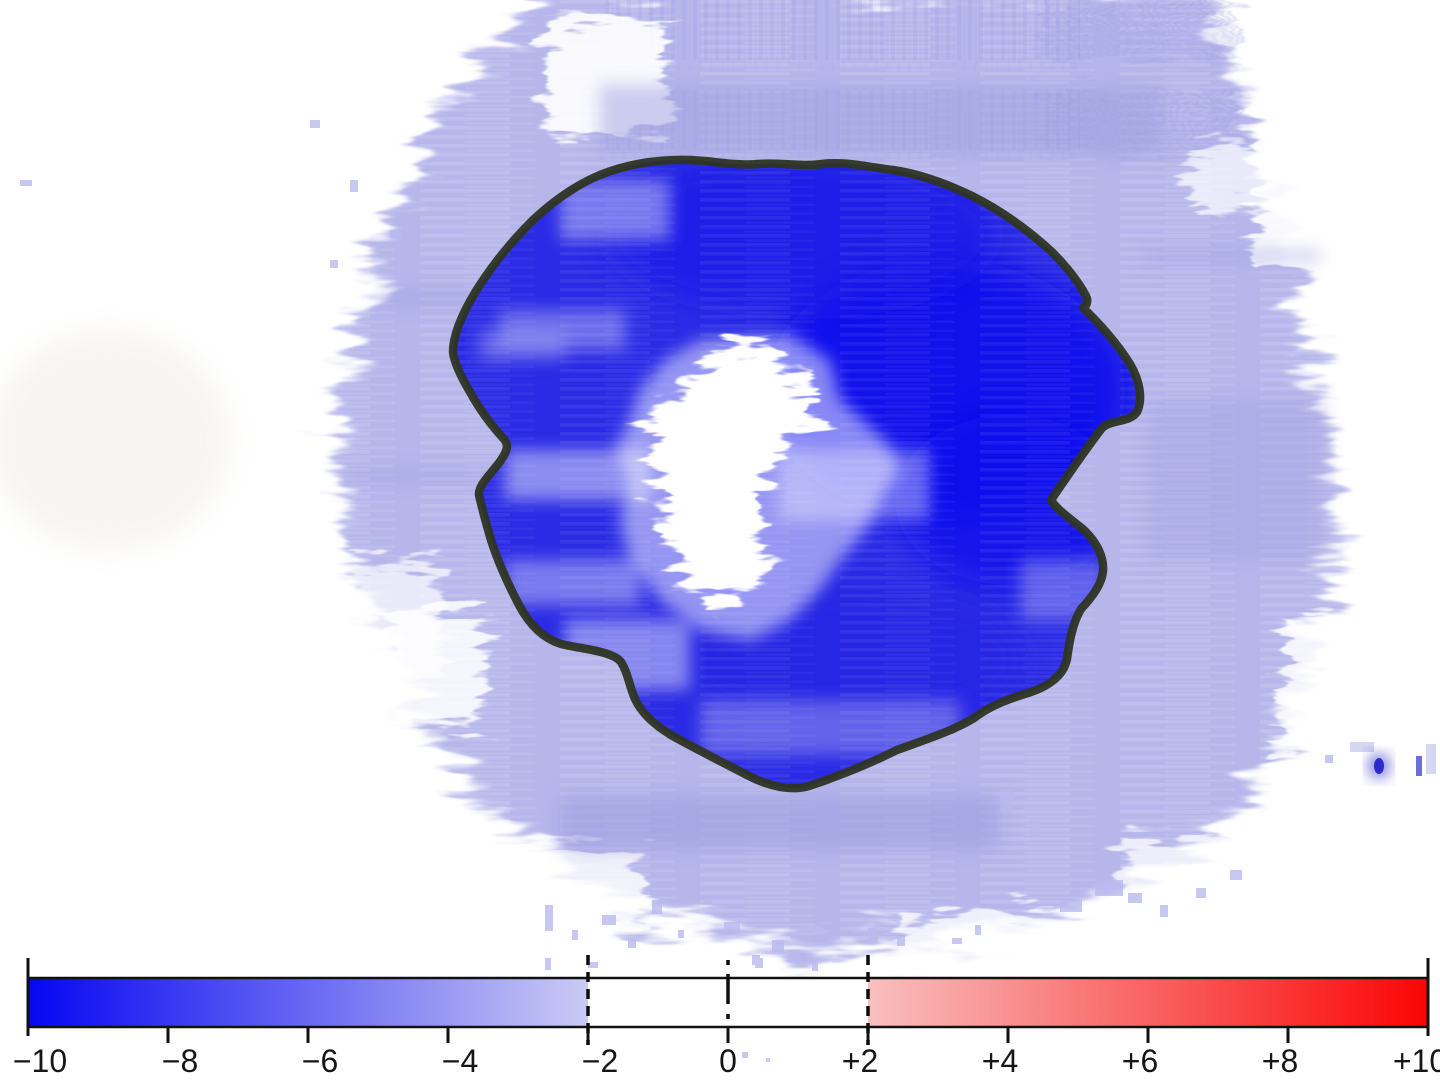 This screenshot has width=1440, height=1080. I want to click on colorbar-tick-label: −6, so click(320, 1061).